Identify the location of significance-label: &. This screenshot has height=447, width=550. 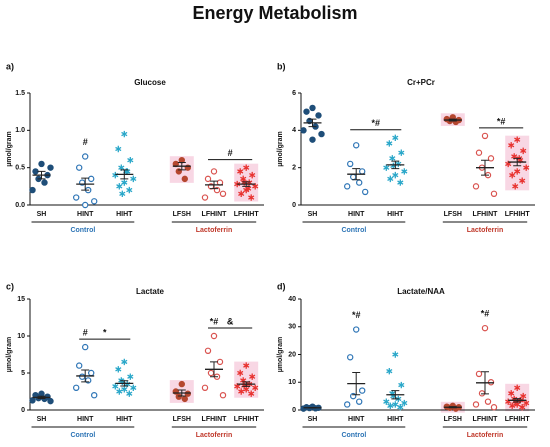
(230, 321).